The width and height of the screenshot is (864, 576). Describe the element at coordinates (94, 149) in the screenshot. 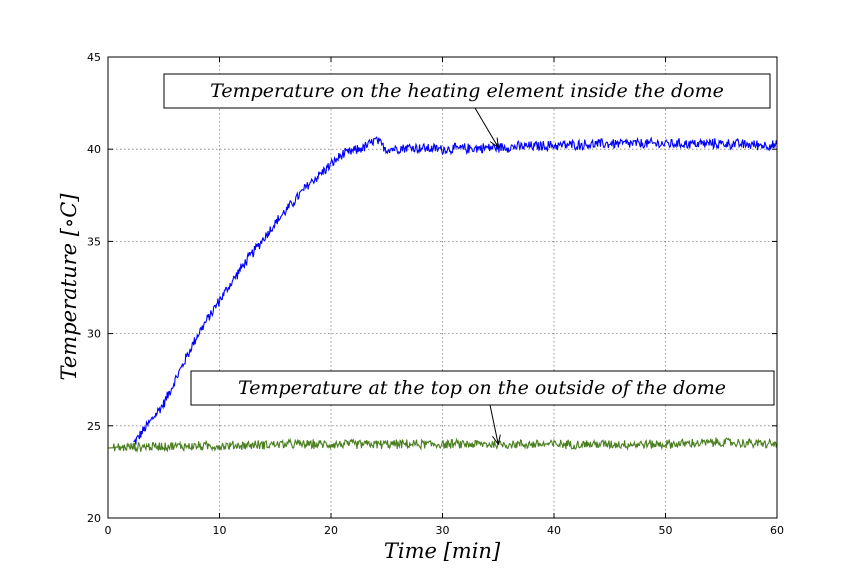

I see `y-tick-label: 40` at that location.